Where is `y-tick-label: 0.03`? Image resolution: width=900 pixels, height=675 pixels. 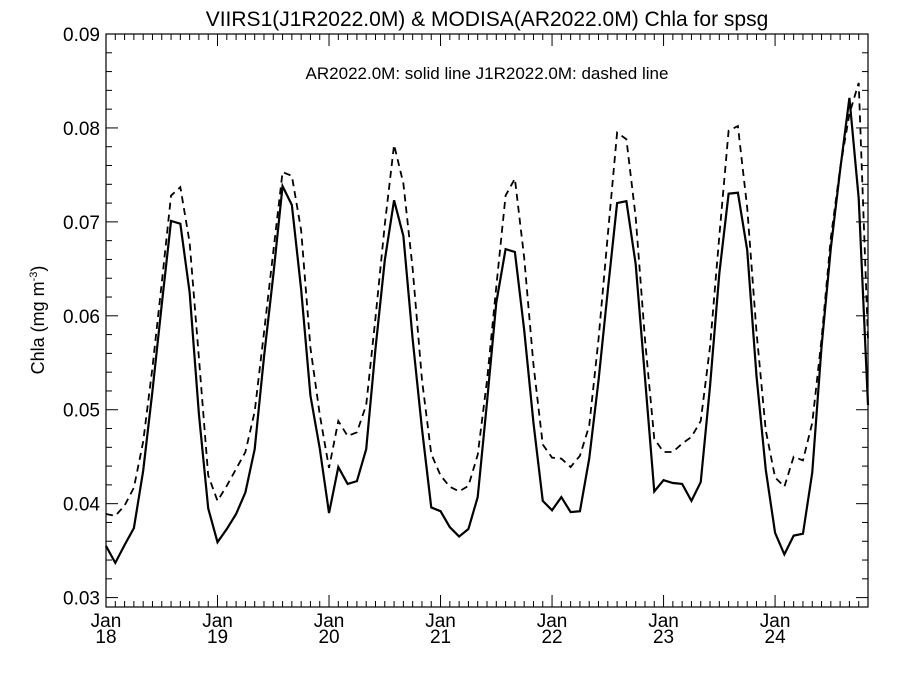
y-tick-label: 0.03 is located at coordinates (81, 599).